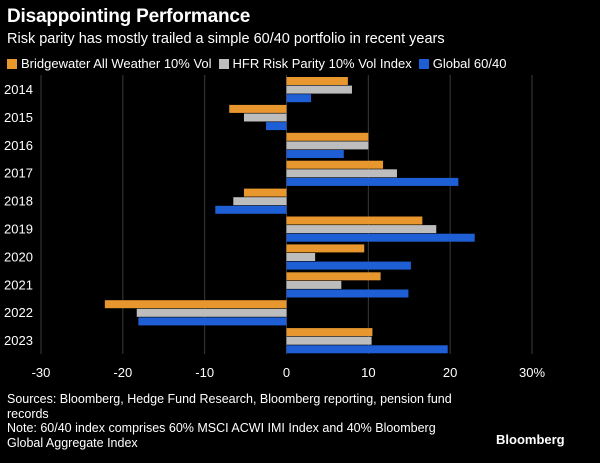 The height and width of the screenshot is (463, 600). Describe the element at coordinates (18, 228) in the screenshot. I see `category-label: 2019` at that location.